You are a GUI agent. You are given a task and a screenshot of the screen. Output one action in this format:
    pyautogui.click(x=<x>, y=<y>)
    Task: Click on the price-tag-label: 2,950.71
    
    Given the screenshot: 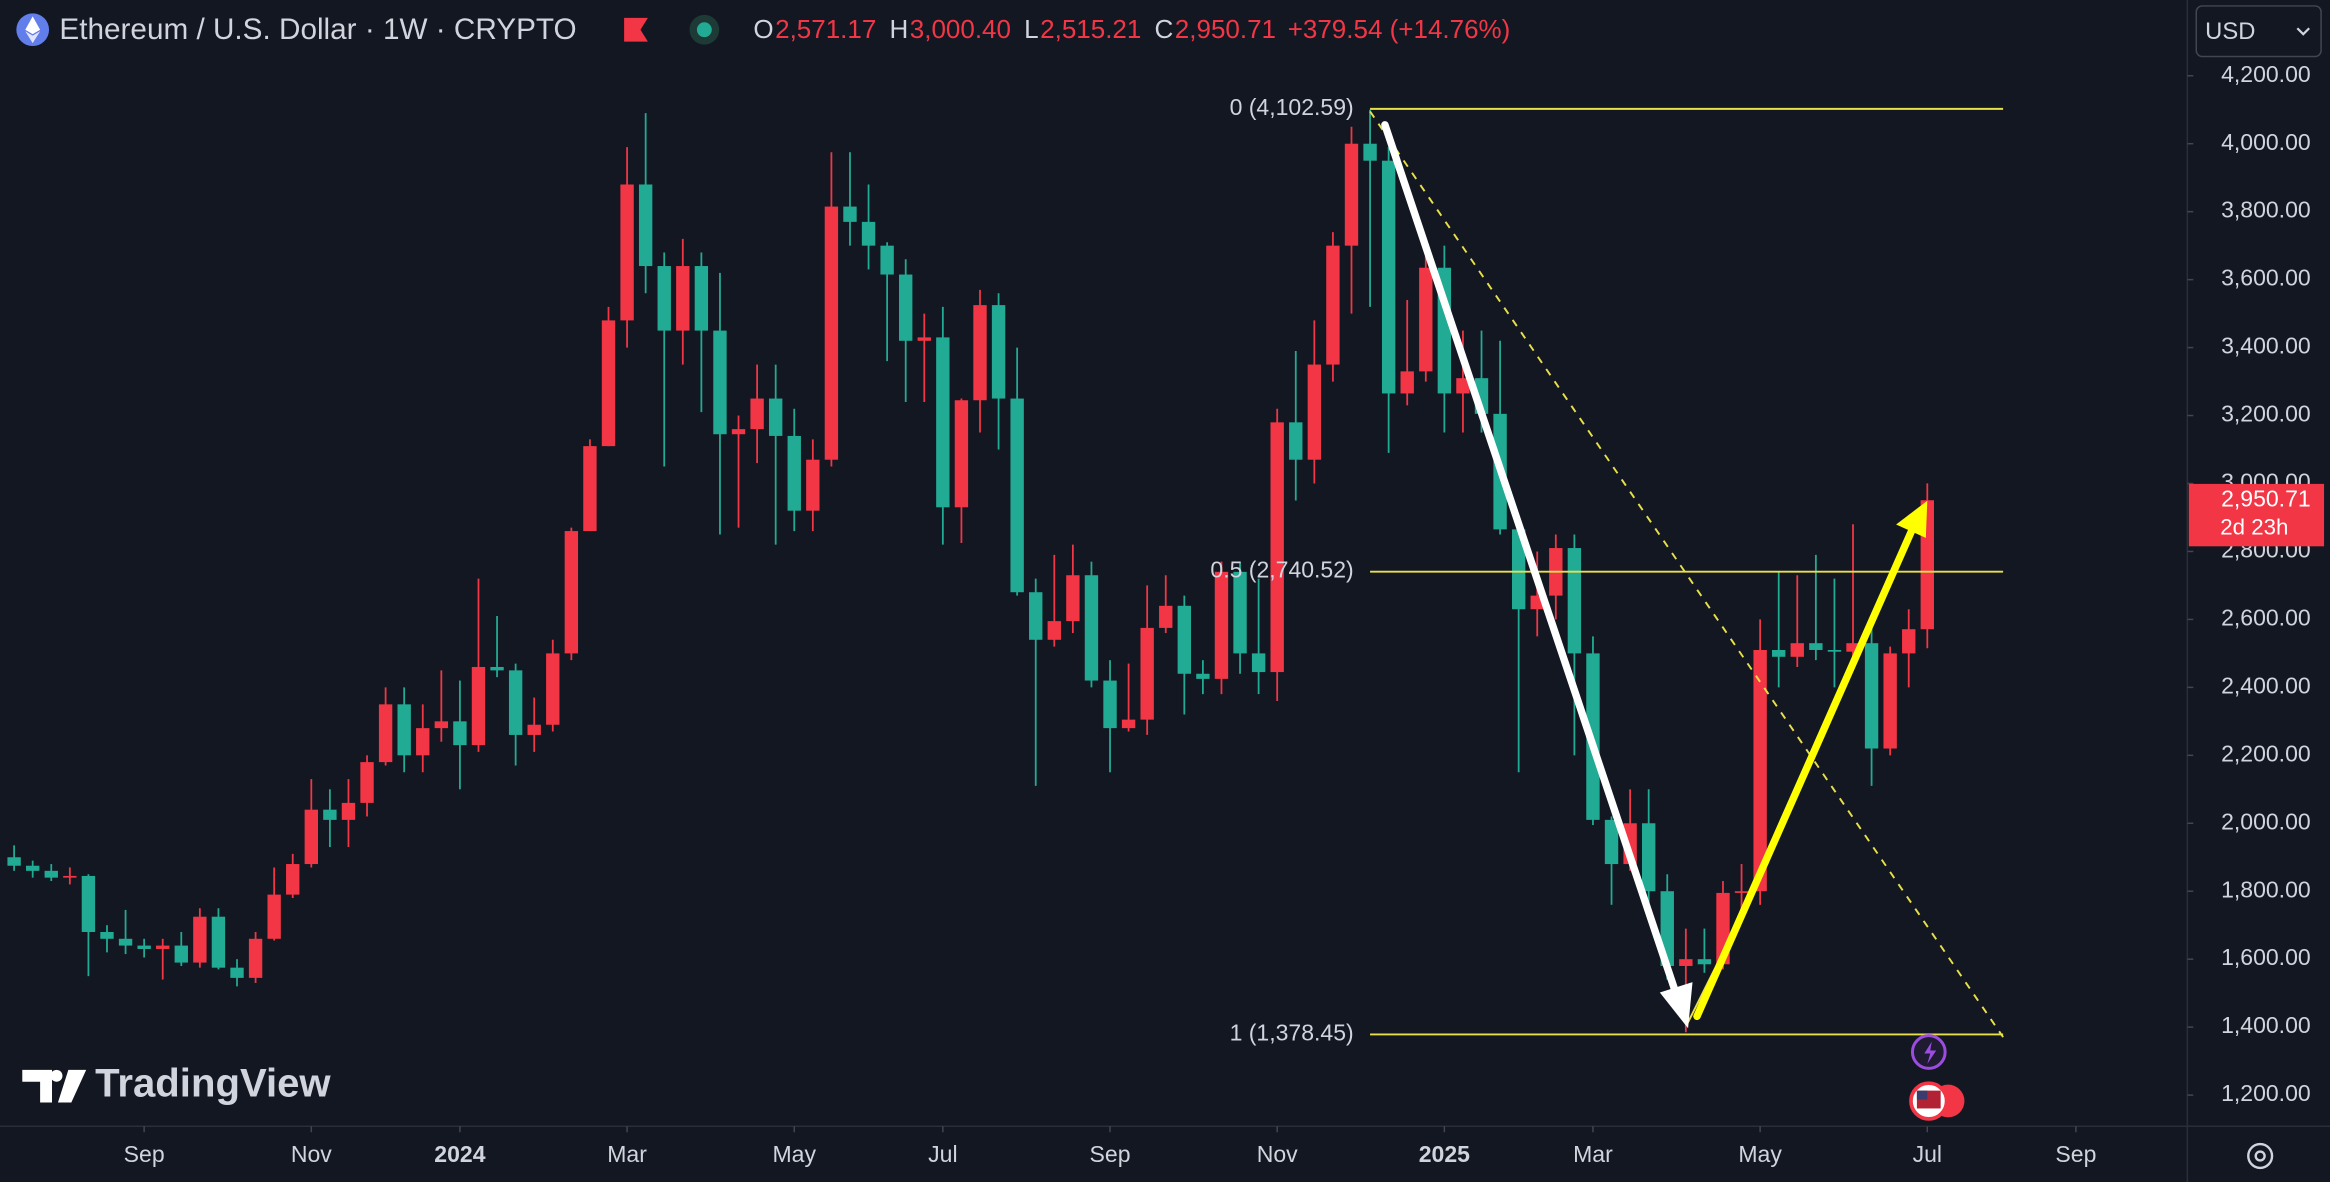 What is the action you would take?
    pyautogui.click(x=2266, y=498)
    